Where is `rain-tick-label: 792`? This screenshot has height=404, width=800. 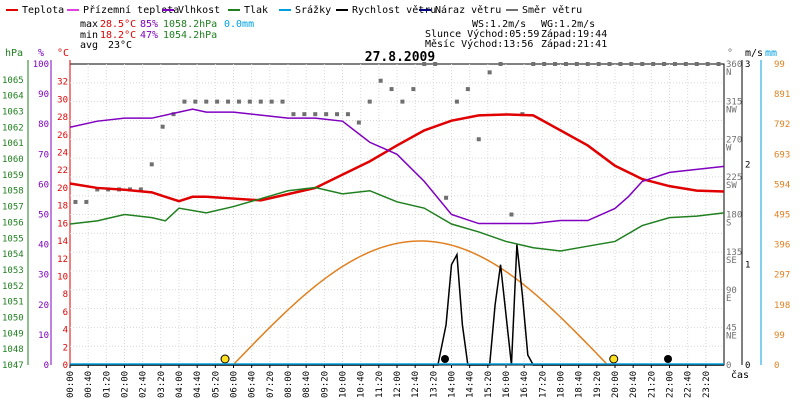 rain-tick-label: 792 is located at coordinates (782, 125).